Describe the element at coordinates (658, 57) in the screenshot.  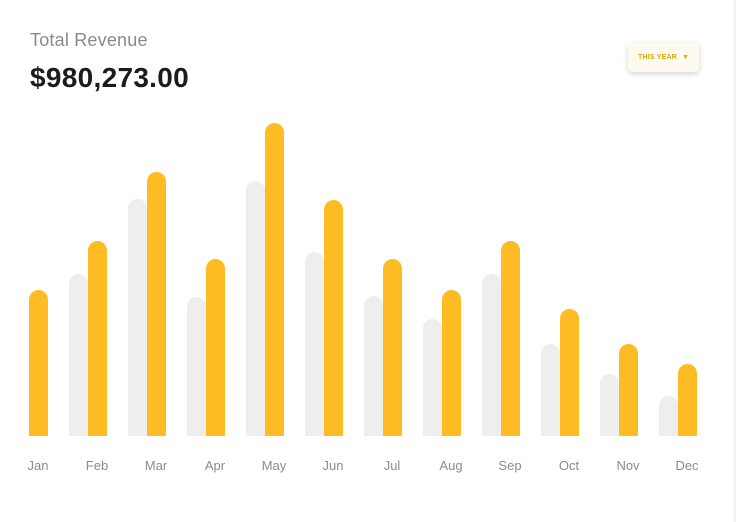
I see `period-dropdown-label: This Year` at that location.